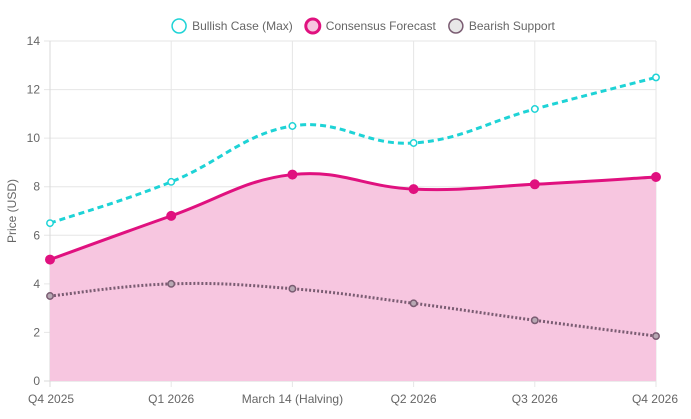 This screenshot has height=419, width=691. I want to click on x-tick-label: Q1 2026, so click(171, 399).